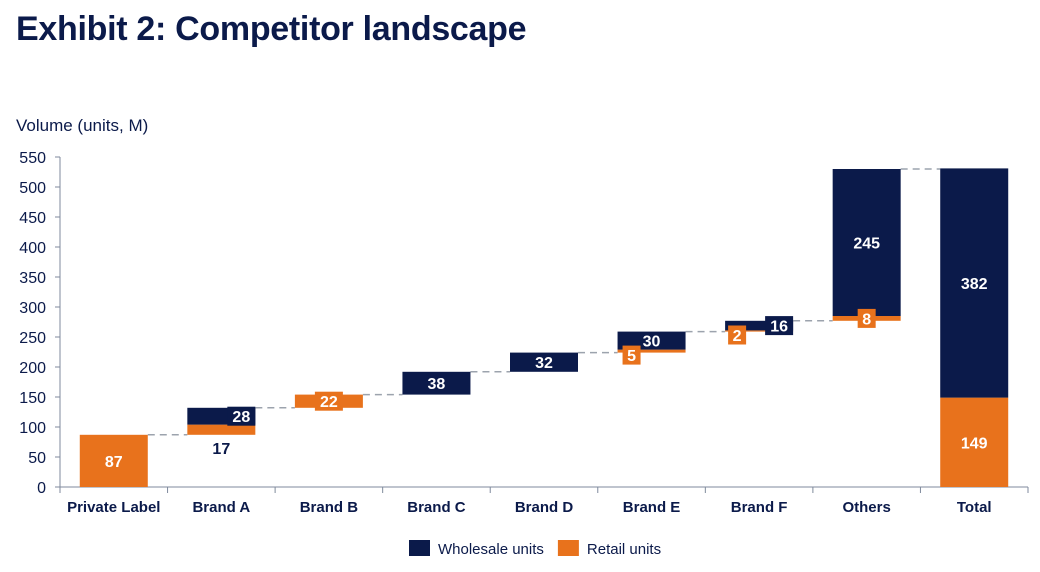  I want to click on y-tick-label: 200, so click(32, 368).